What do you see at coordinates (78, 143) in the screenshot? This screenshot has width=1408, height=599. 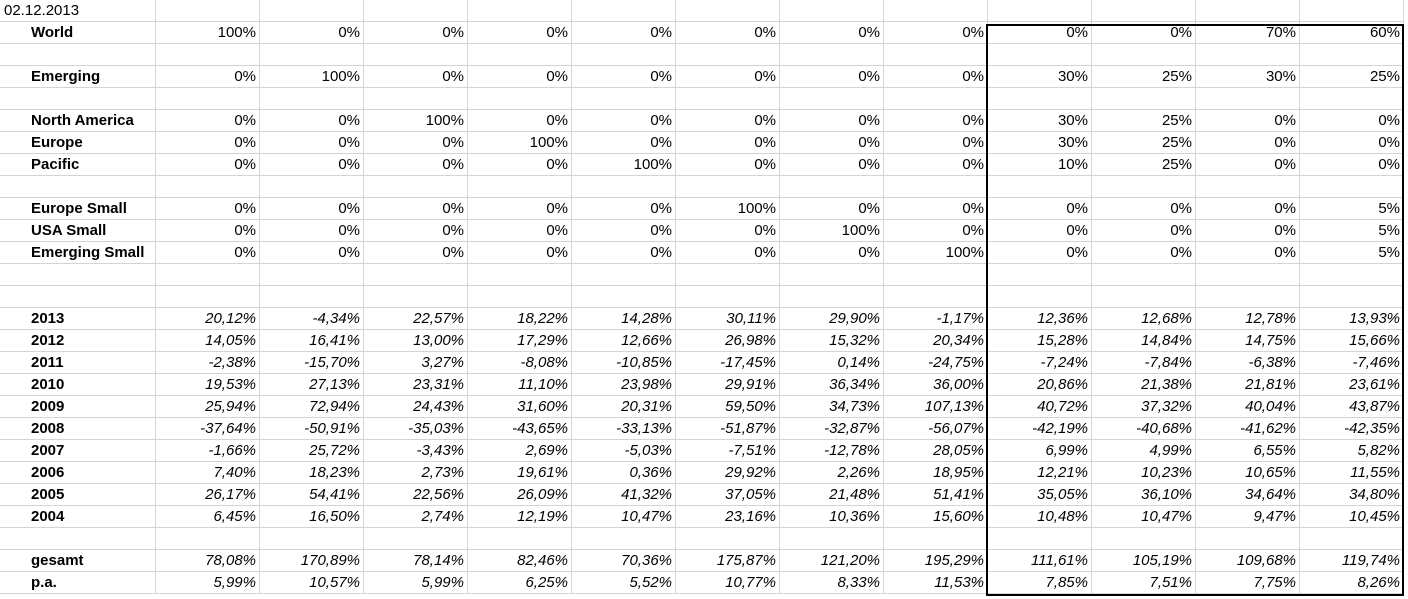 I see `row-label: Europe` at bounding box center [78, 143].